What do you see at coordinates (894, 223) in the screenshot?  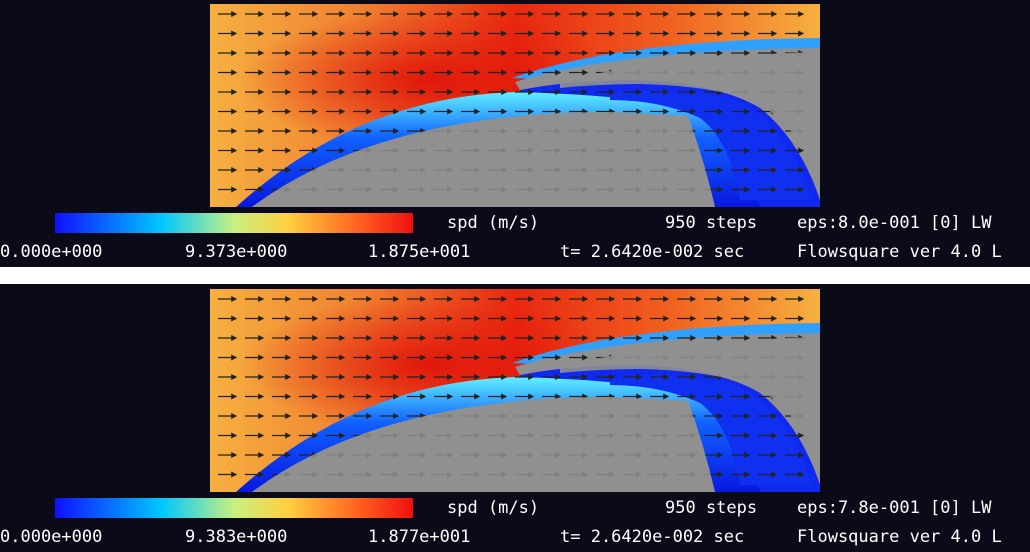 I see `eps-label: eps:8.0e-001 [0] LW` at bounding box center [894, 223].